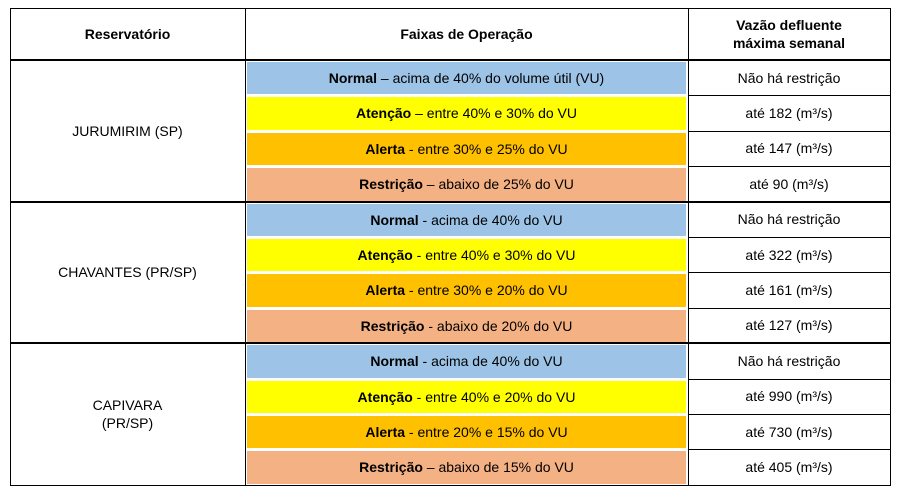  I want to click on flow-cell: até 147 (m³/s), so click(789, 148).